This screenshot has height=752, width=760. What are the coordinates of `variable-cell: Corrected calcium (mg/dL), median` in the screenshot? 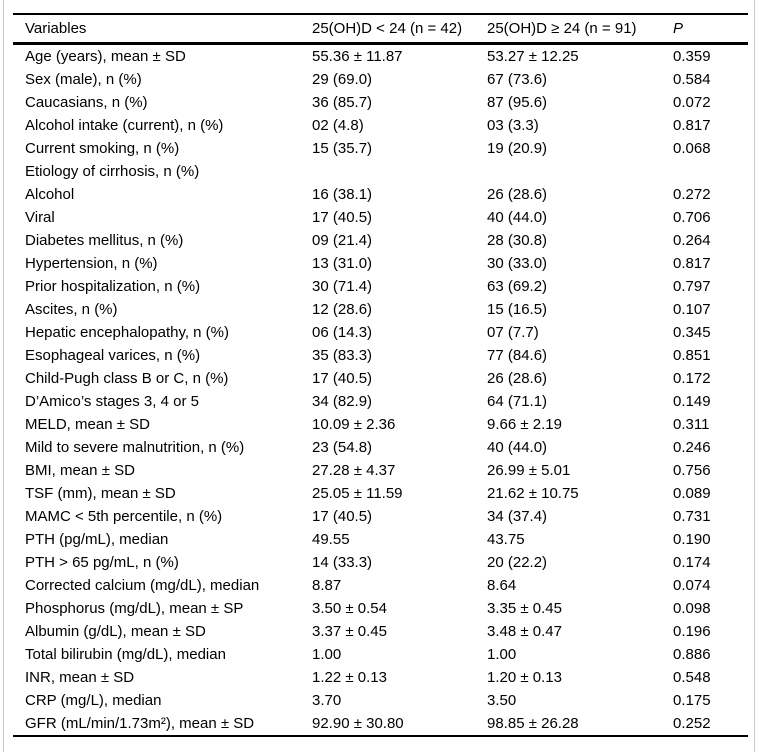 It's located at (142, 585).